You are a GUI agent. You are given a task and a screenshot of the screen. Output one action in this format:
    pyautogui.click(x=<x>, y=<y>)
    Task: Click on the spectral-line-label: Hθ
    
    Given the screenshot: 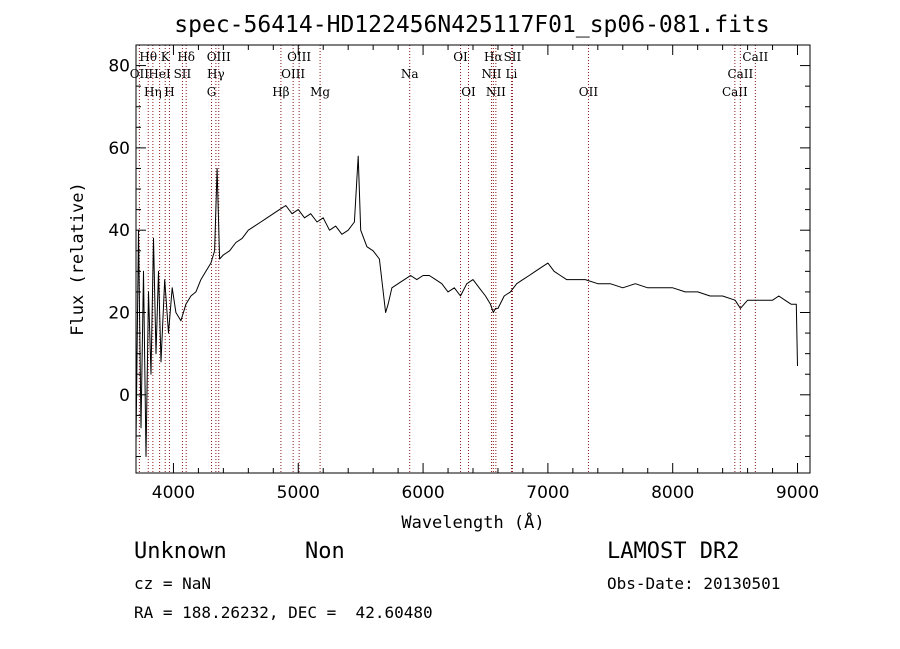 What is the action you would take?
    pyautogui.click(x=148, y=57)
    